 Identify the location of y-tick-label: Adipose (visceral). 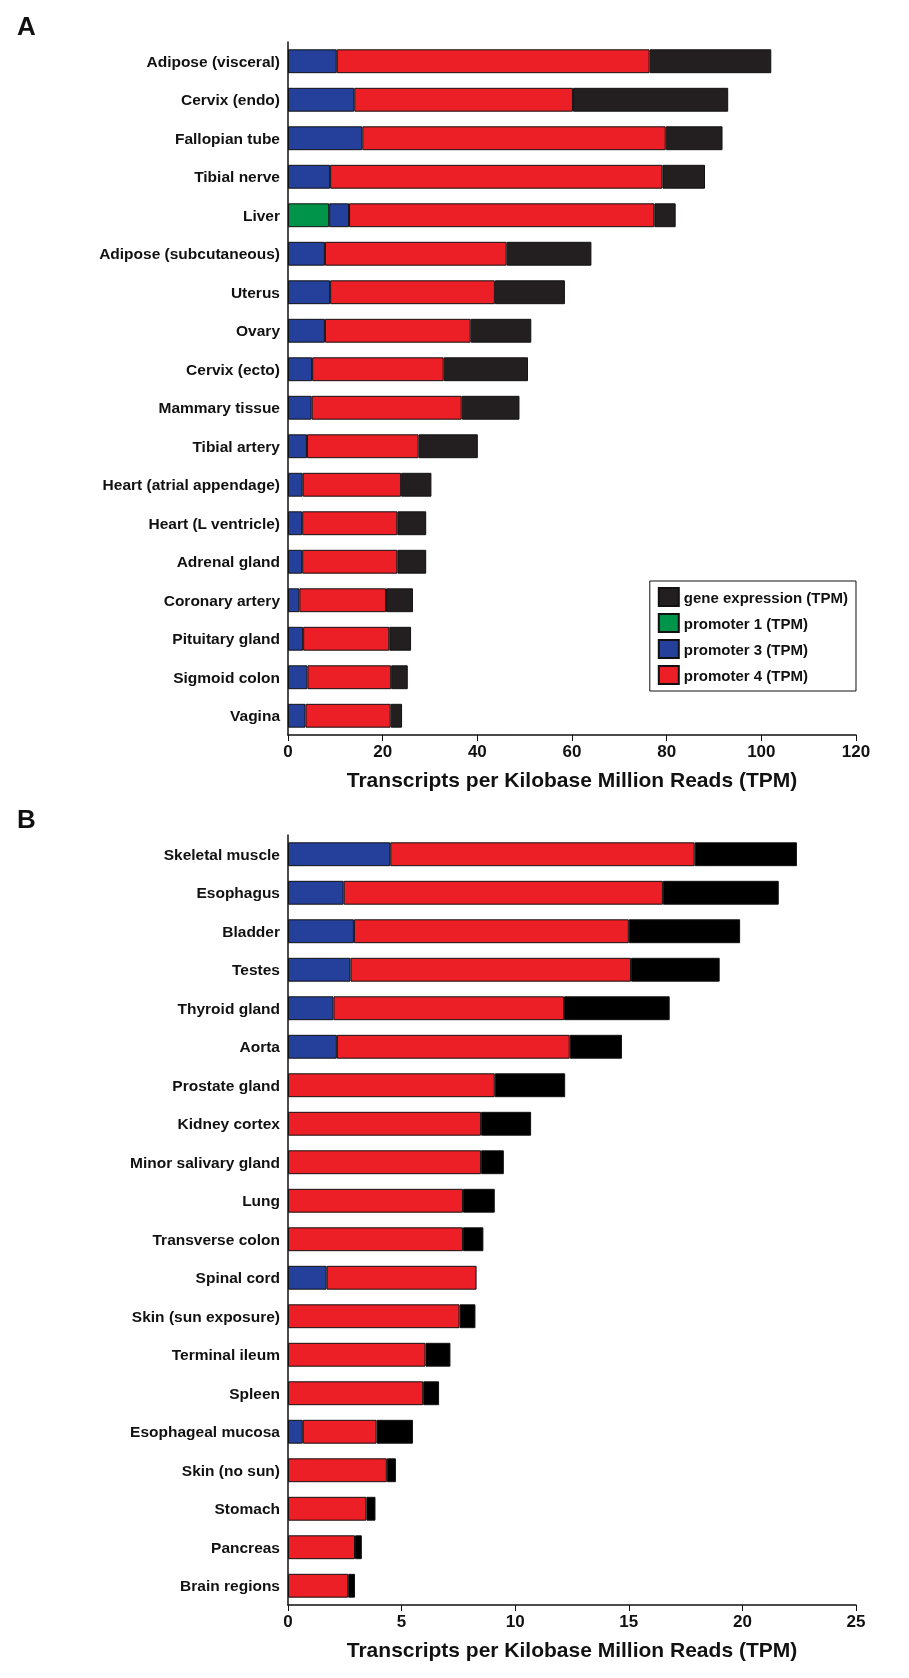
(213, 61).